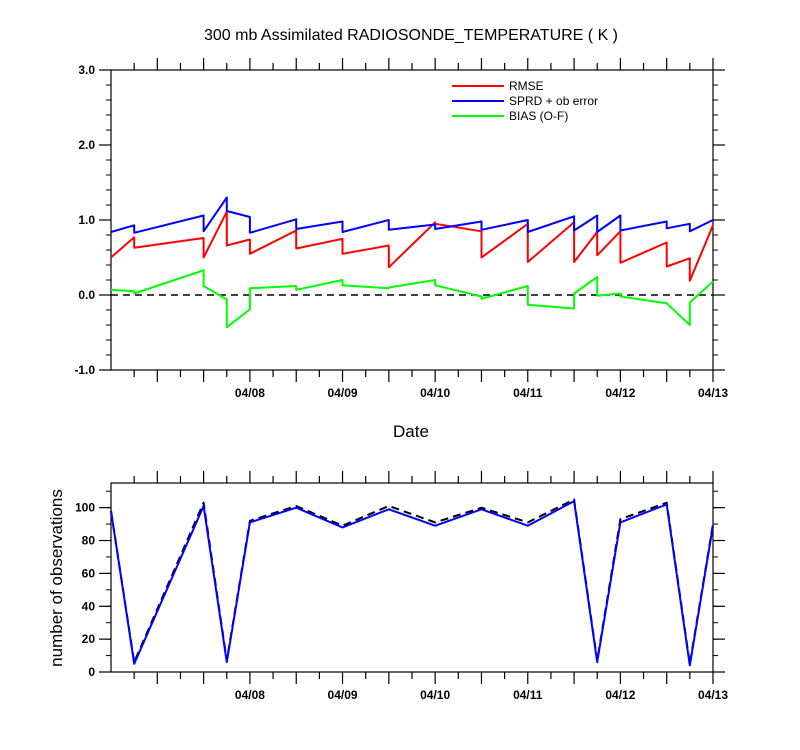 Image resolution: width=800 pixels, height=750 pixels. Describe the element at coordinates (553, 101) in the screenshot. I see `legend-label: SPRD + ob error` at that location.